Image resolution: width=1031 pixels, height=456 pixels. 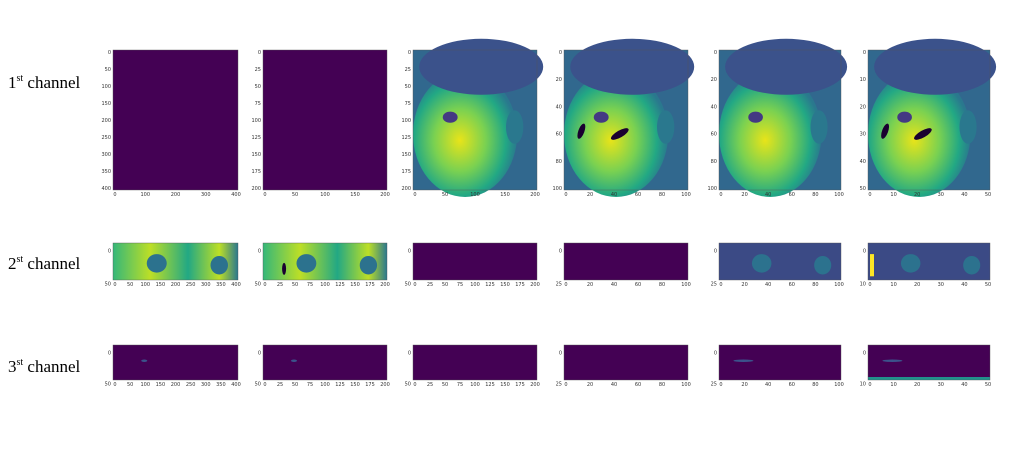 I want to click on x-tick-label: 25, so click(x=430, y=385).